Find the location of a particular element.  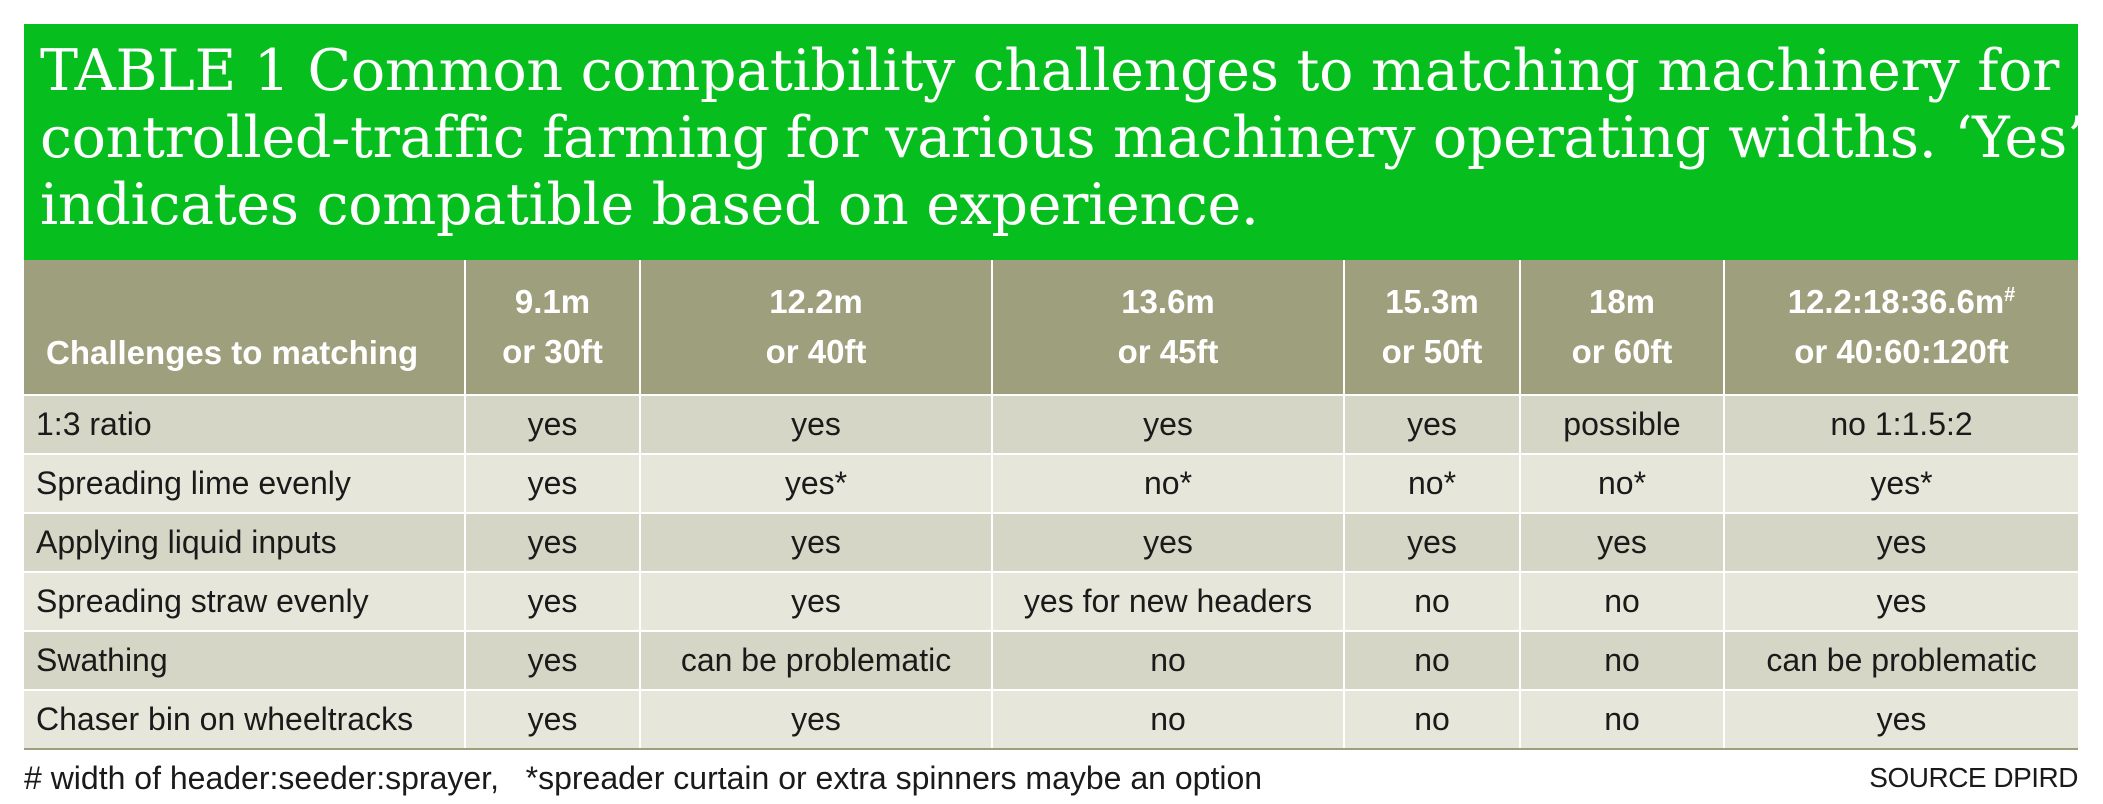

table-row: Chaser bin on wheeltracks yes yes no no no yes is located at coordinates (1051, 719).